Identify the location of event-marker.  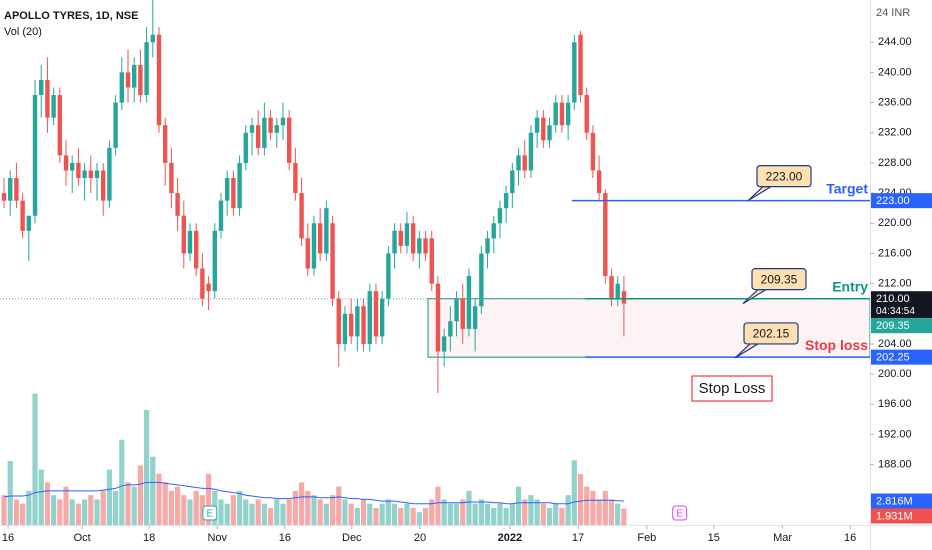
(210, 513).